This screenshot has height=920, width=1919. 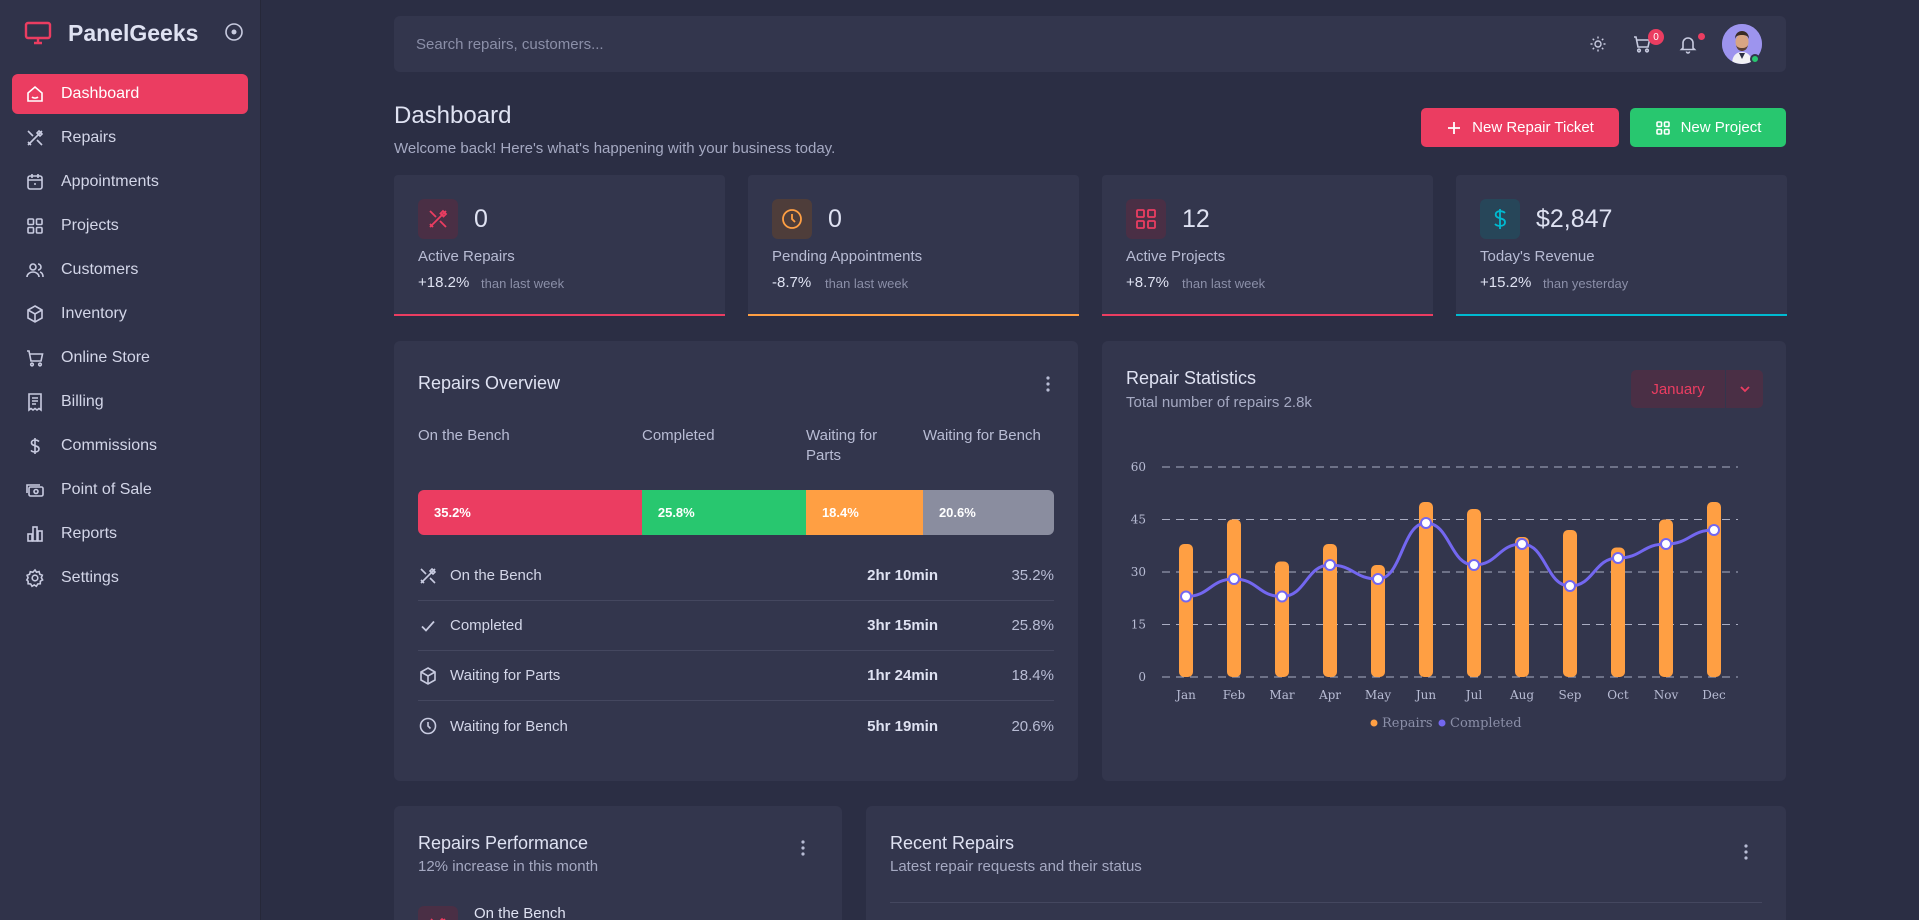 What do you see at coordinates (100, 269) in the screenshot?
I see `sidebar-item-label: Customers` at bounding box center [100, 269].